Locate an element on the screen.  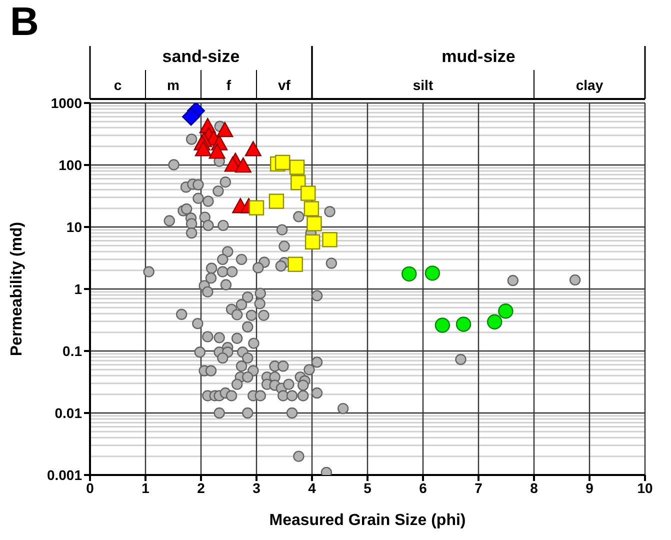
text: c is located at coordinates (118, 85).